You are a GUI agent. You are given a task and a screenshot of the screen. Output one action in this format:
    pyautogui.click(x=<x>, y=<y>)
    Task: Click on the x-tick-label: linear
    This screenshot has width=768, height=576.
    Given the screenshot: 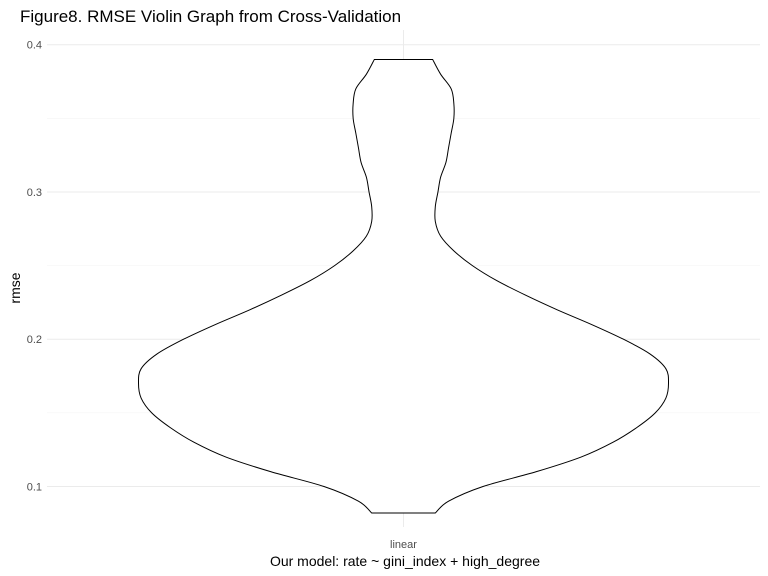 What is the action you would take?
    pyautogui.click(x=403, y=545)
    